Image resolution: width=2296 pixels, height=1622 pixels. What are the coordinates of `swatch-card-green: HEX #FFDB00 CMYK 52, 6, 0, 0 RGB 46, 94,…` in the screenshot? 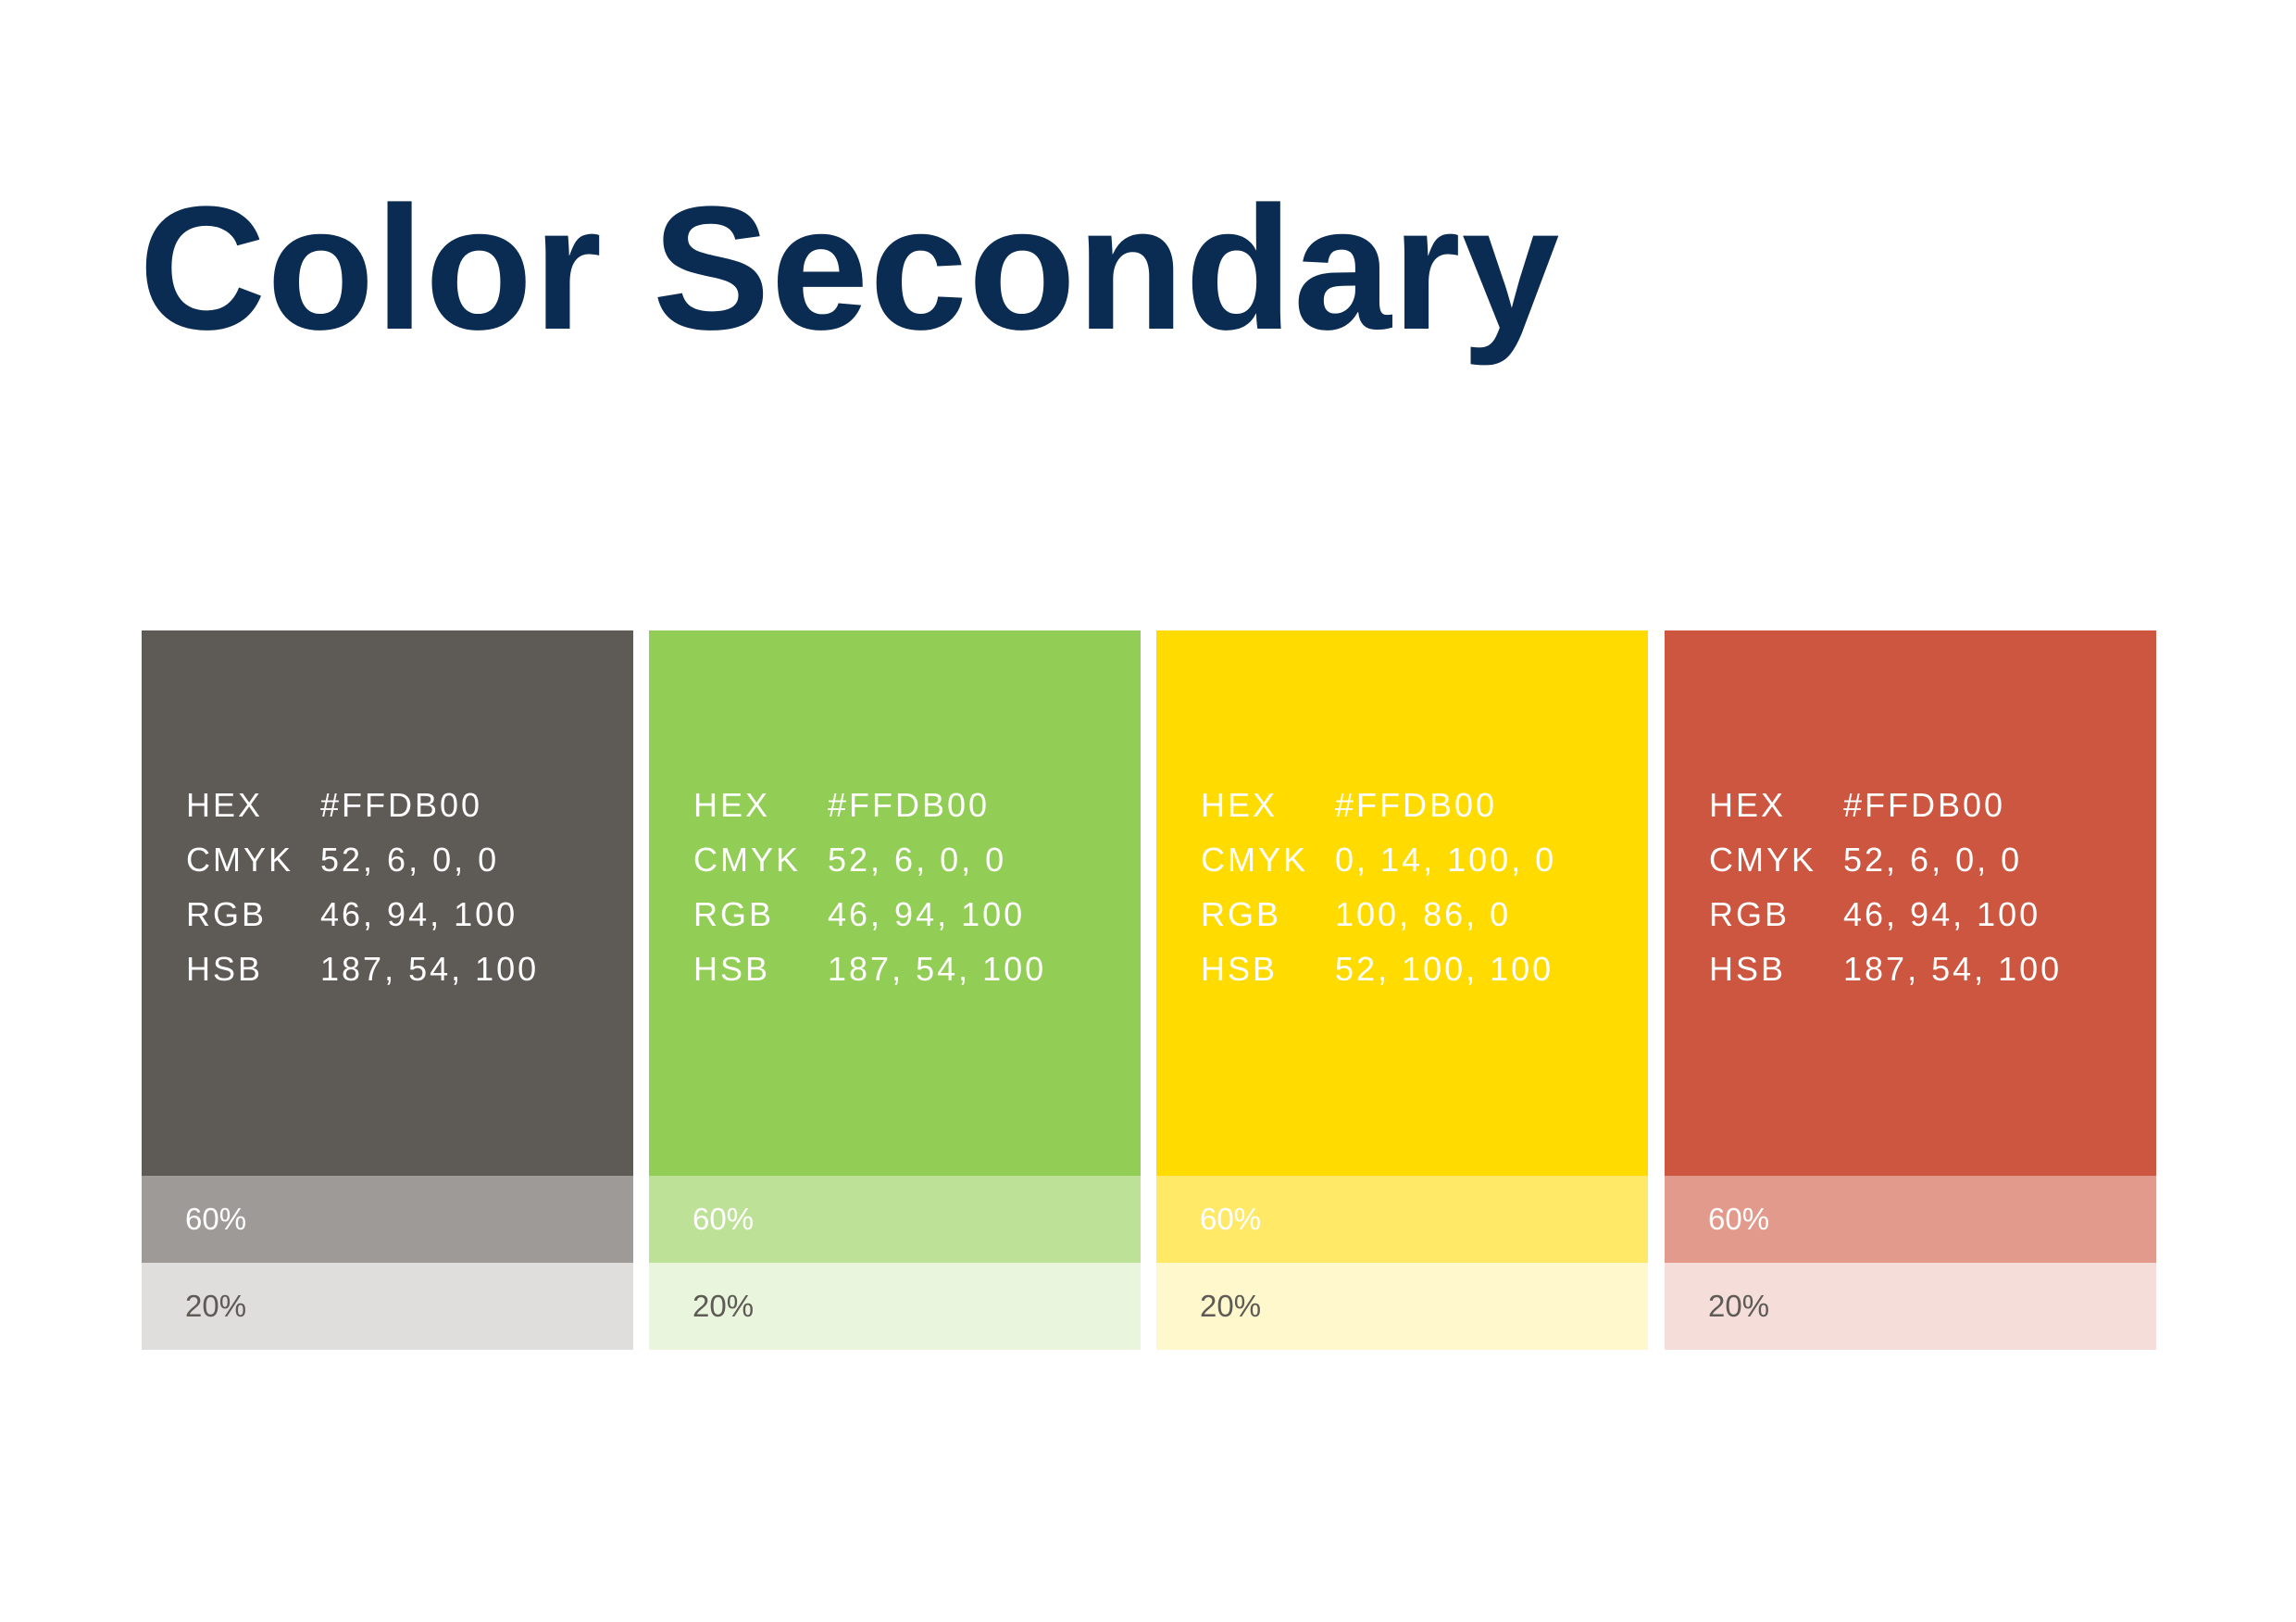 It's located at (895, 990).